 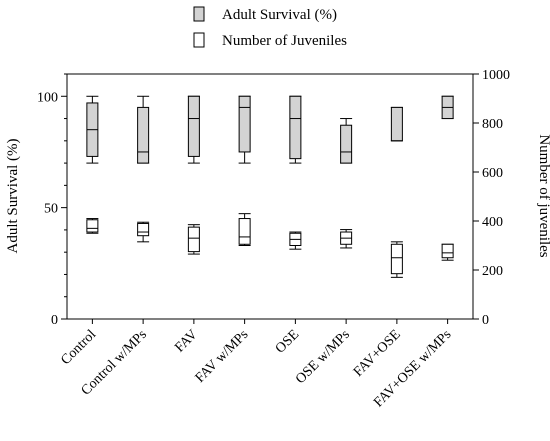 What do you see at coordinates (54, 320) in the screenshot?
I see `y-left-tick-label: 0` at bounding box center [54, 320].